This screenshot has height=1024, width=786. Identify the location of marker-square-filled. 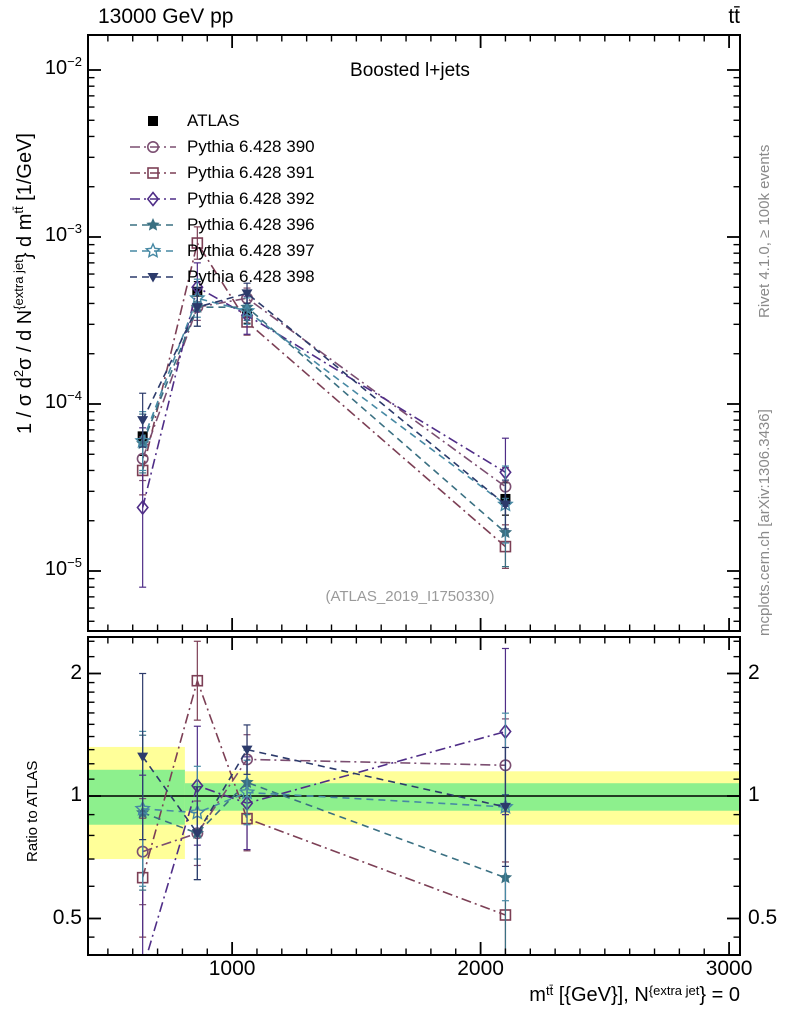
(153, 121).